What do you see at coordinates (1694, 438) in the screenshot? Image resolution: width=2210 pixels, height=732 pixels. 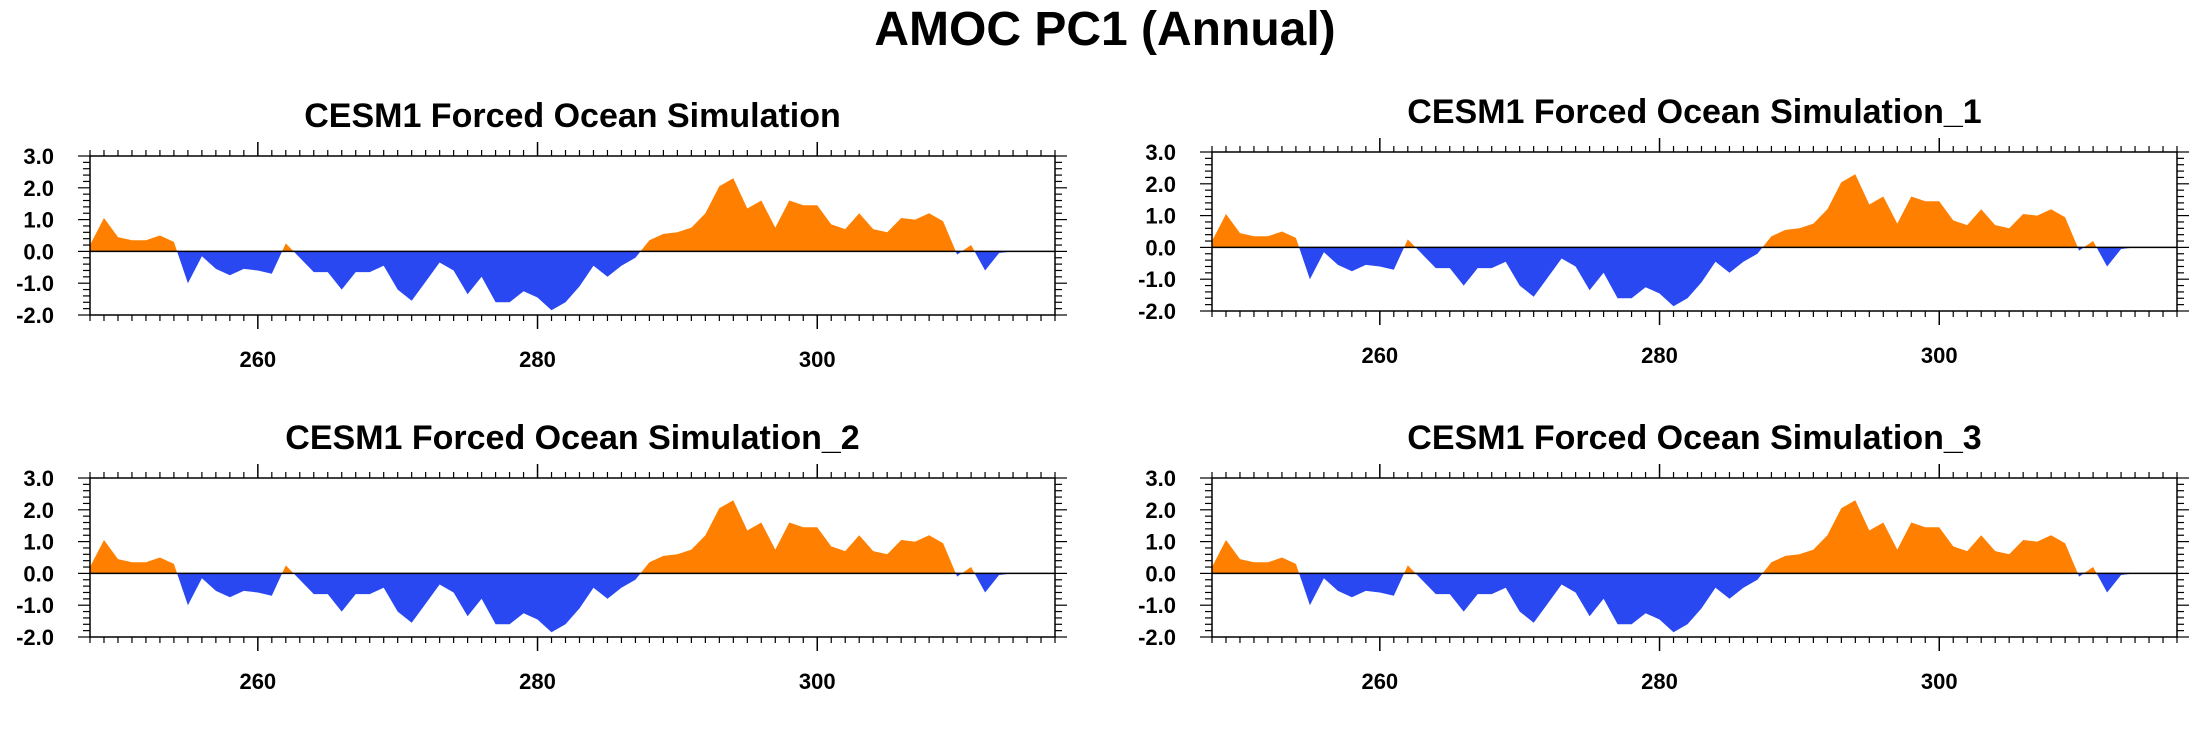 I see `panel-title: CESM1 Forced Ocean Simulation_3` at bounding box center [1694, 438].